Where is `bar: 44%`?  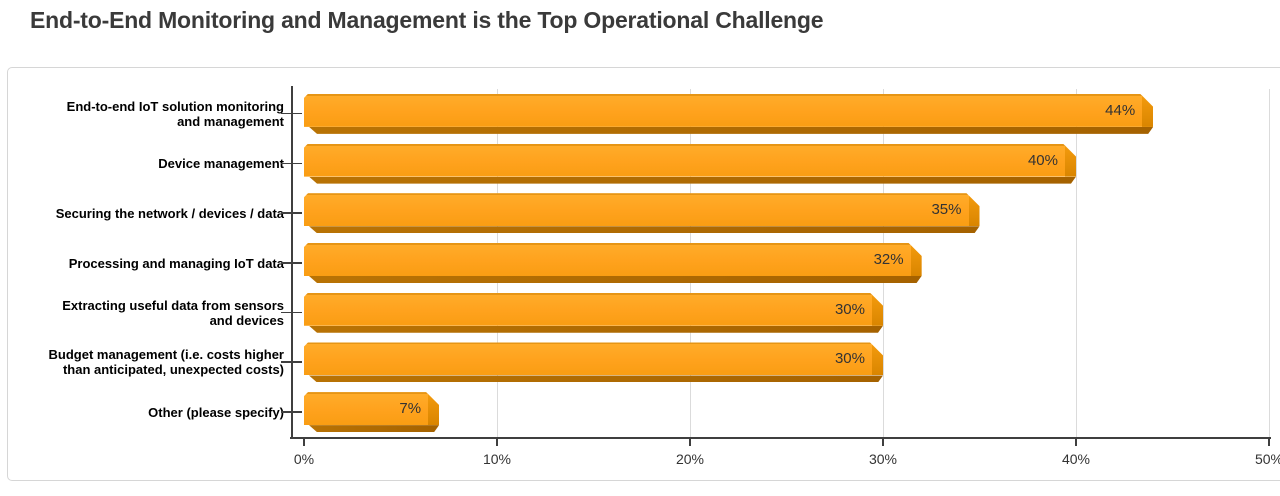
bar: 44% is located at coordinates (728, 114).